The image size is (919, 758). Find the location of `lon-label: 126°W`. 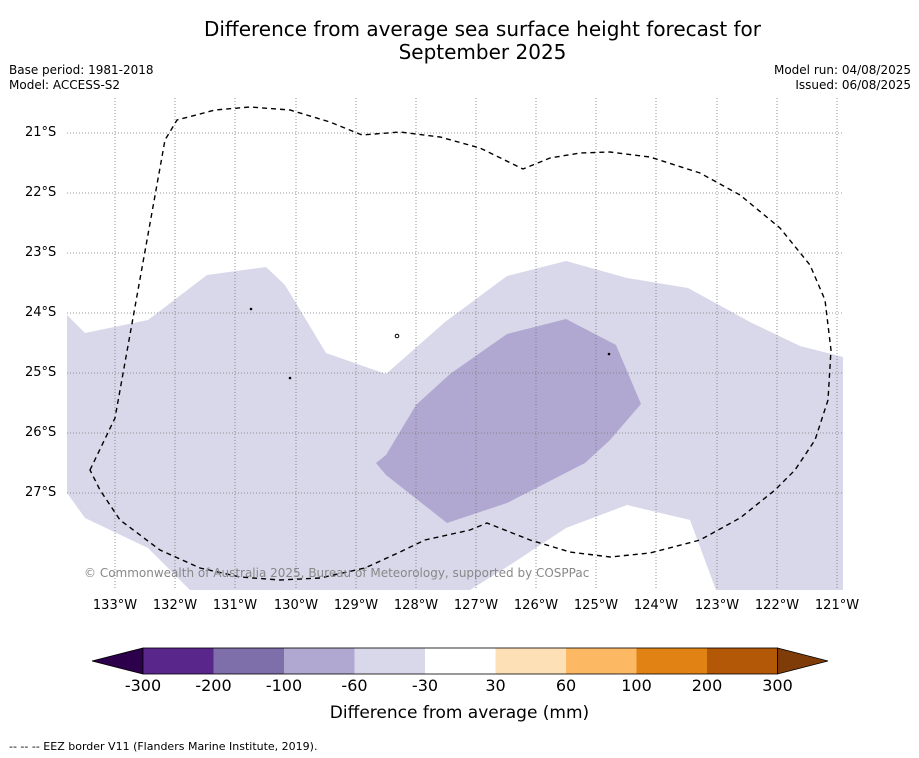

lon-label: 126°W is located at coordinates (536, 605).